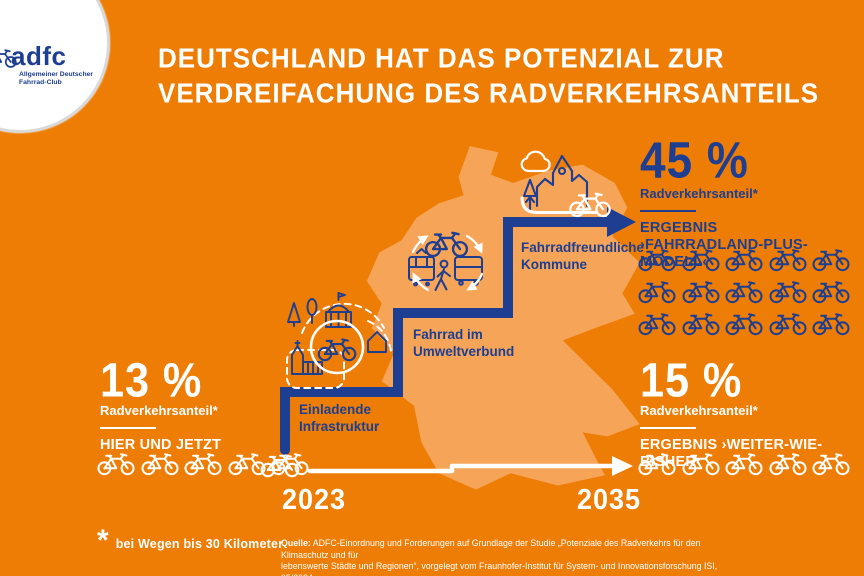 The height and width of the screenshot is (576, 864). Describe the element at coordinates (442, 275) in the screenshot. I see `pedestrian-icon` at that location.